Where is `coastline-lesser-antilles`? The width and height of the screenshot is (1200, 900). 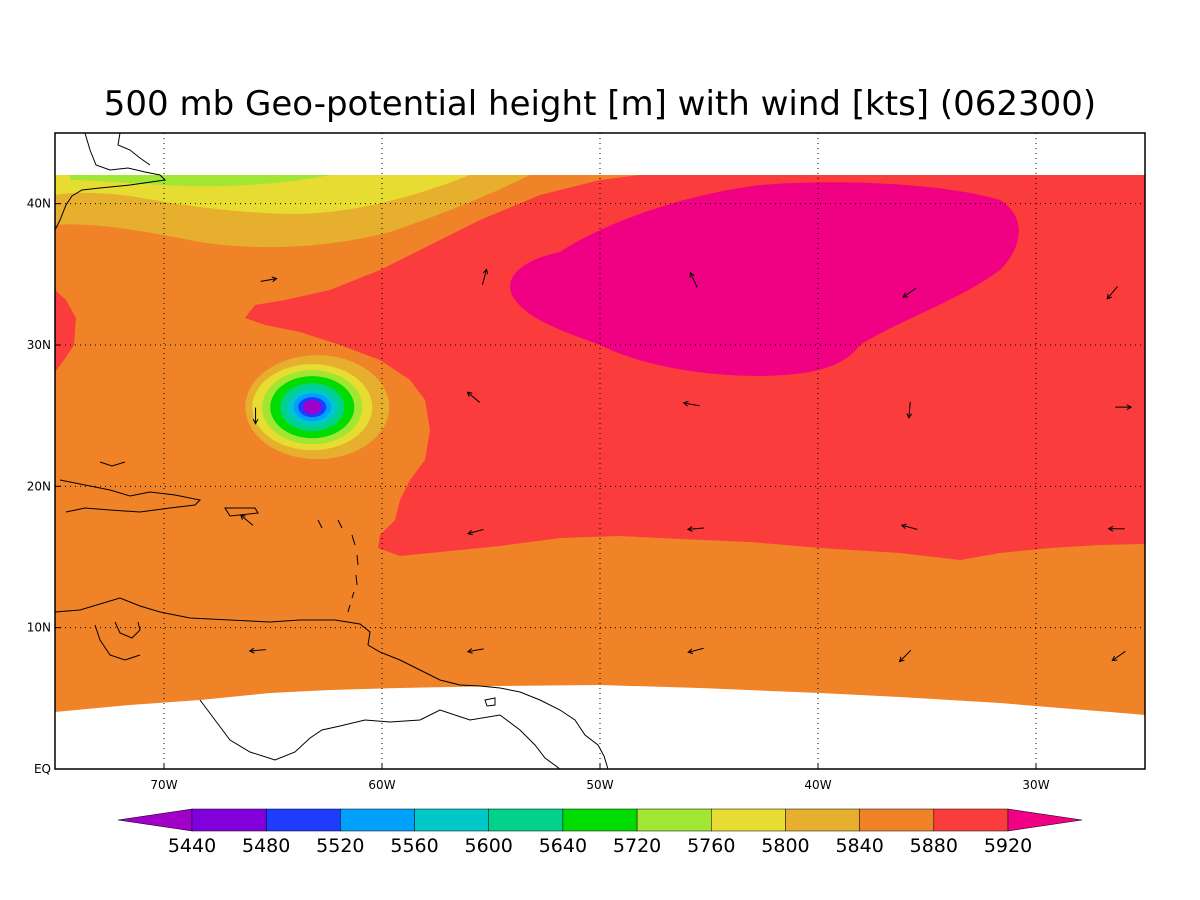 coastline-lesser-antilles is located at coordinates (338, 566).